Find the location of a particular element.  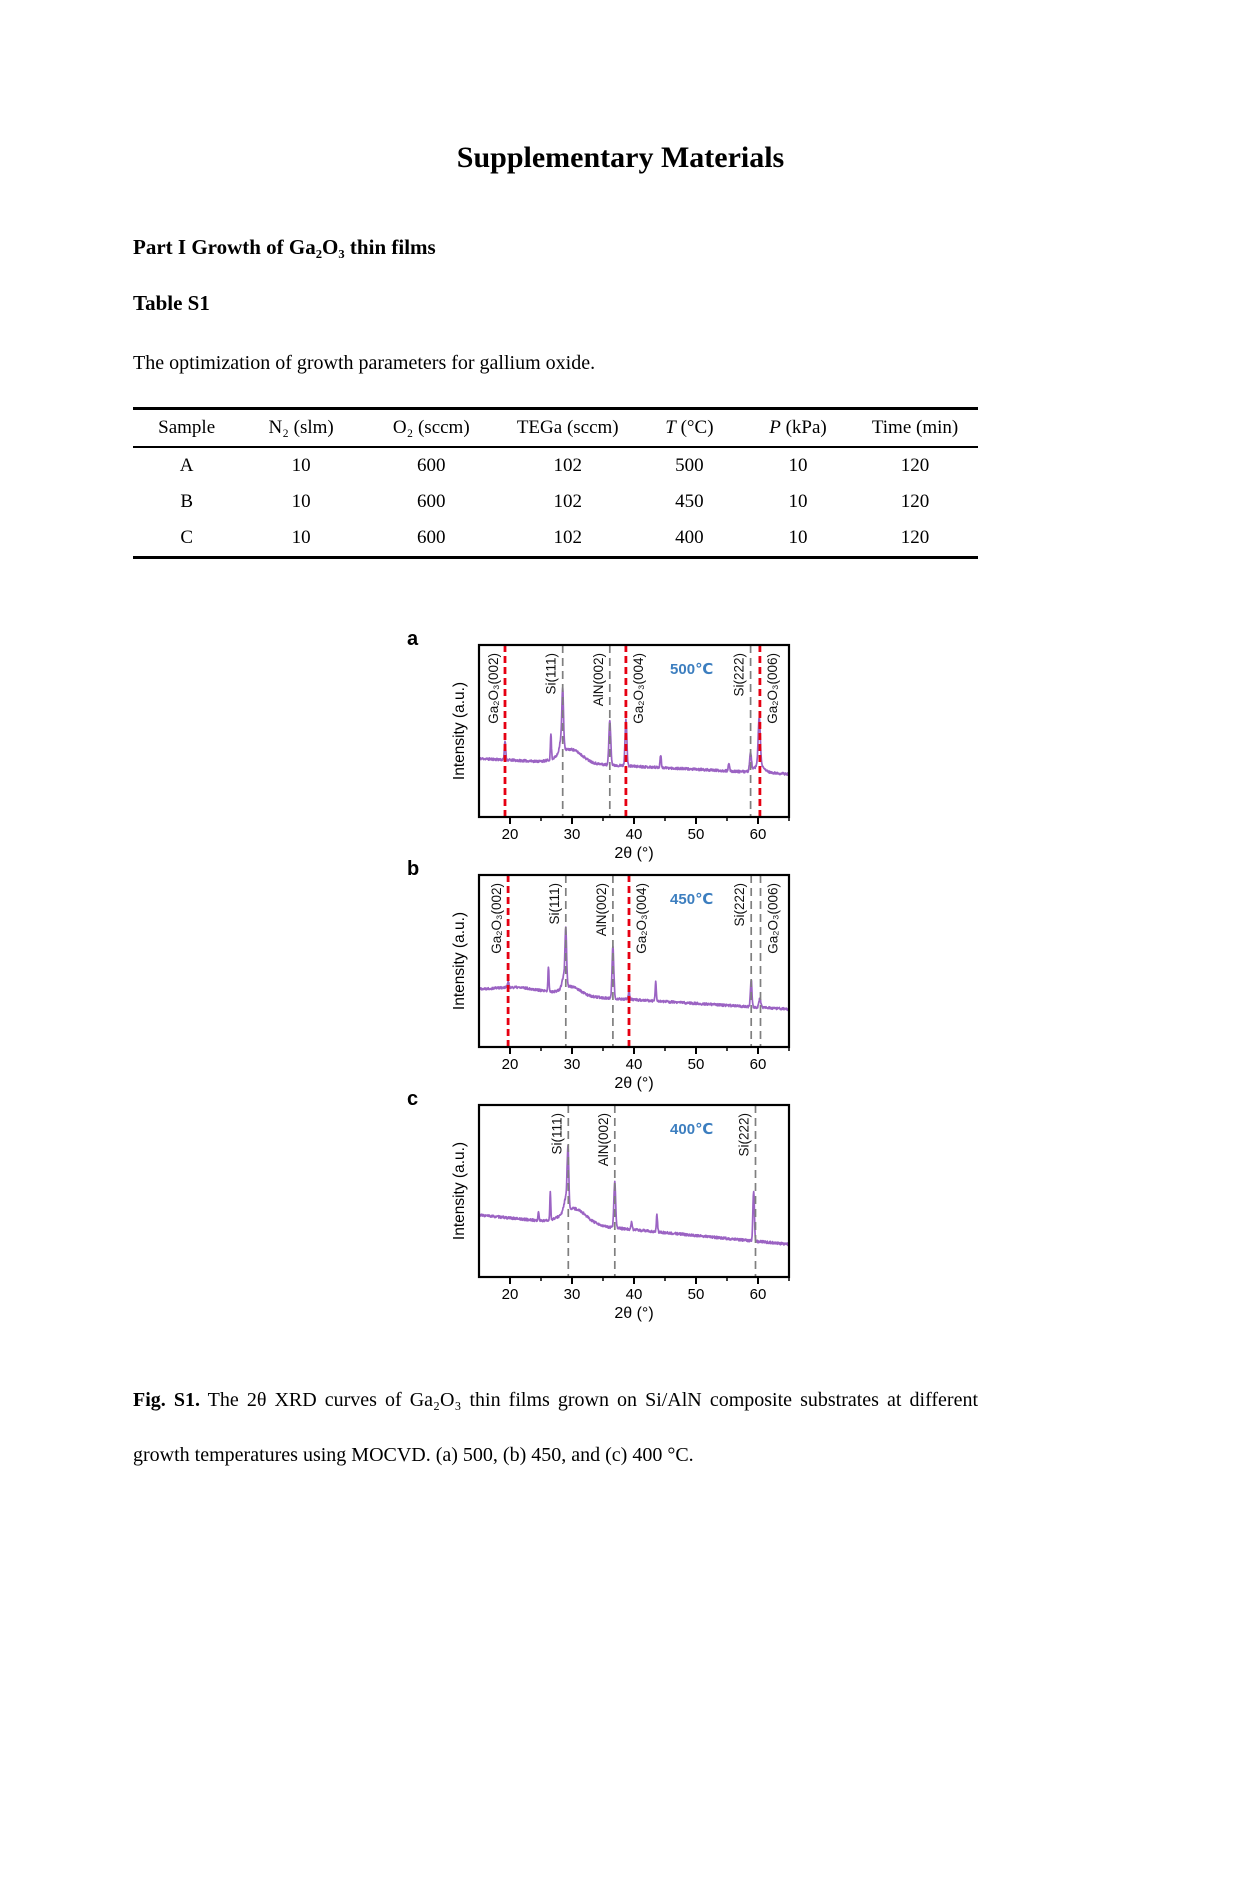

svg-text: 500℃ is located at coordinates (691, 669).